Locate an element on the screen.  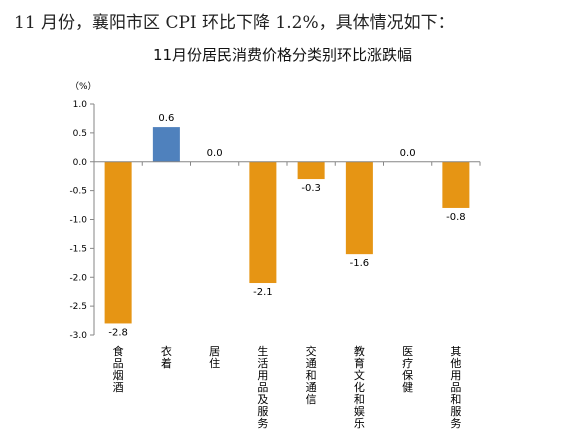
category-label: 食品烟酒 is located at coordinates (118, 369).